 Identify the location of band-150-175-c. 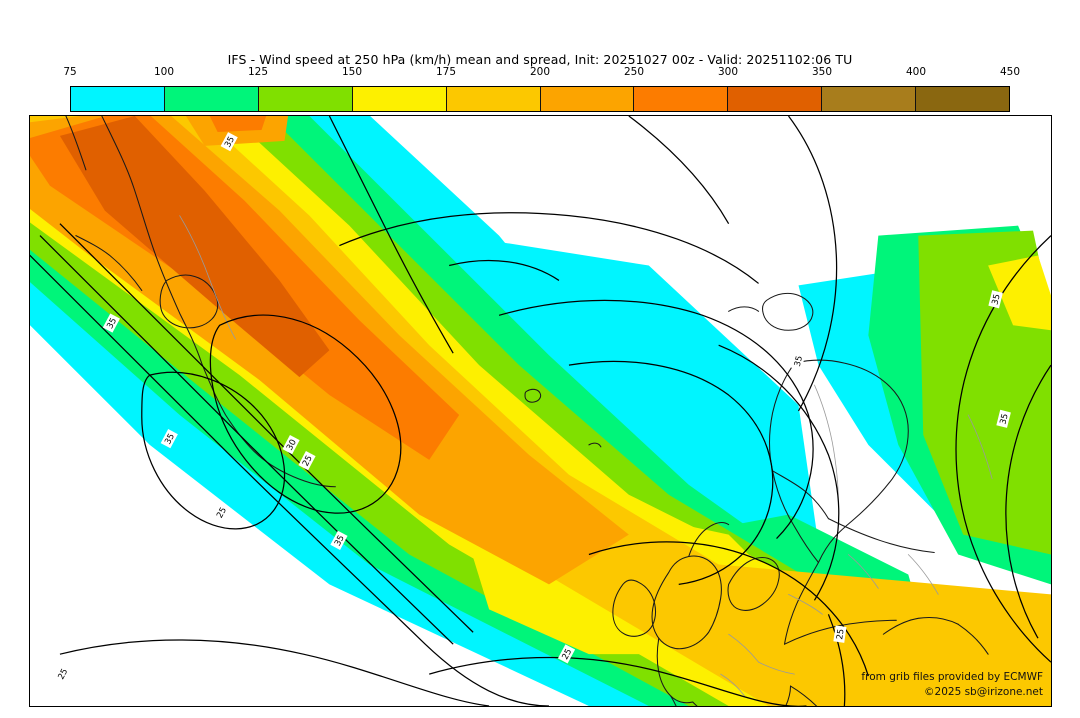
(1019, 293).